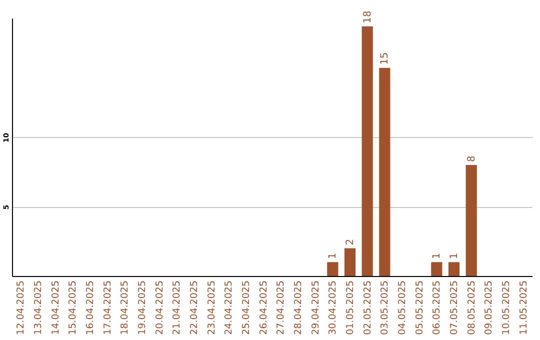  Describe the element at coordinates (212, 307) in the screenshot. I see `x-tick-label: 23.04.2025` at that location.